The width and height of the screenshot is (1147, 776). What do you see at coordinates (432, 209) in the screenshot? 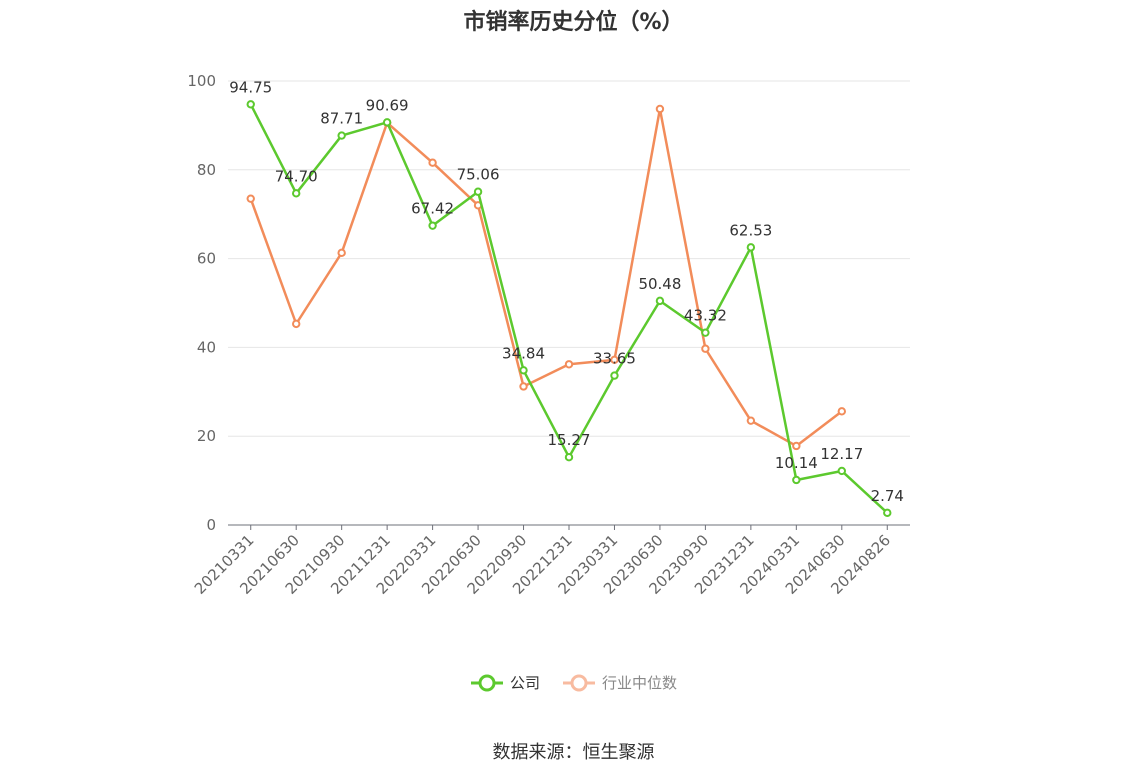
I see `data-label: 67.42` at bounding box center [432, 209].